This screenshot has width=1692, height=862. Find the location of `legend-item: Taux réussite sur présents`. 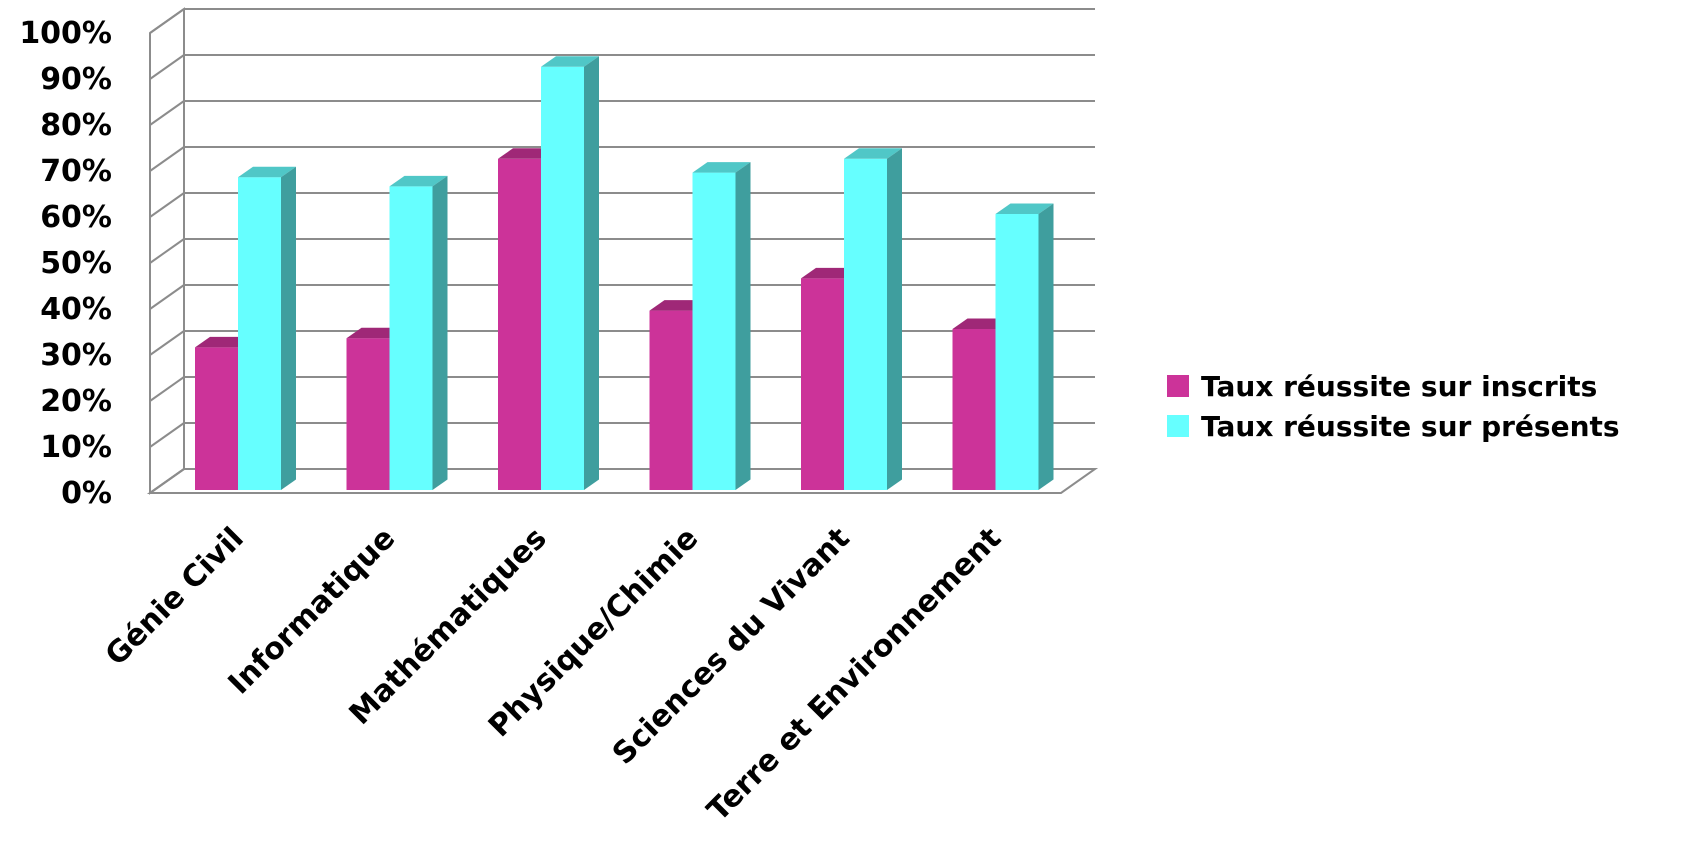

legend-item: Taux réussite sur présents is located at coordinates (1393, 426).